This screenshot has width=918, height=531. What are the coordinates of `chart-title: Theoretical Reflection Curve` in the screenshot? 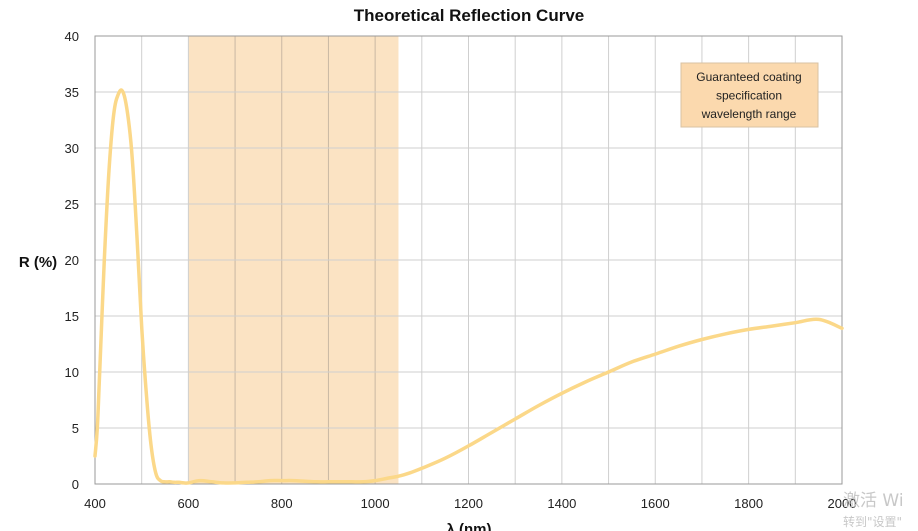 It's located at (469, 15).